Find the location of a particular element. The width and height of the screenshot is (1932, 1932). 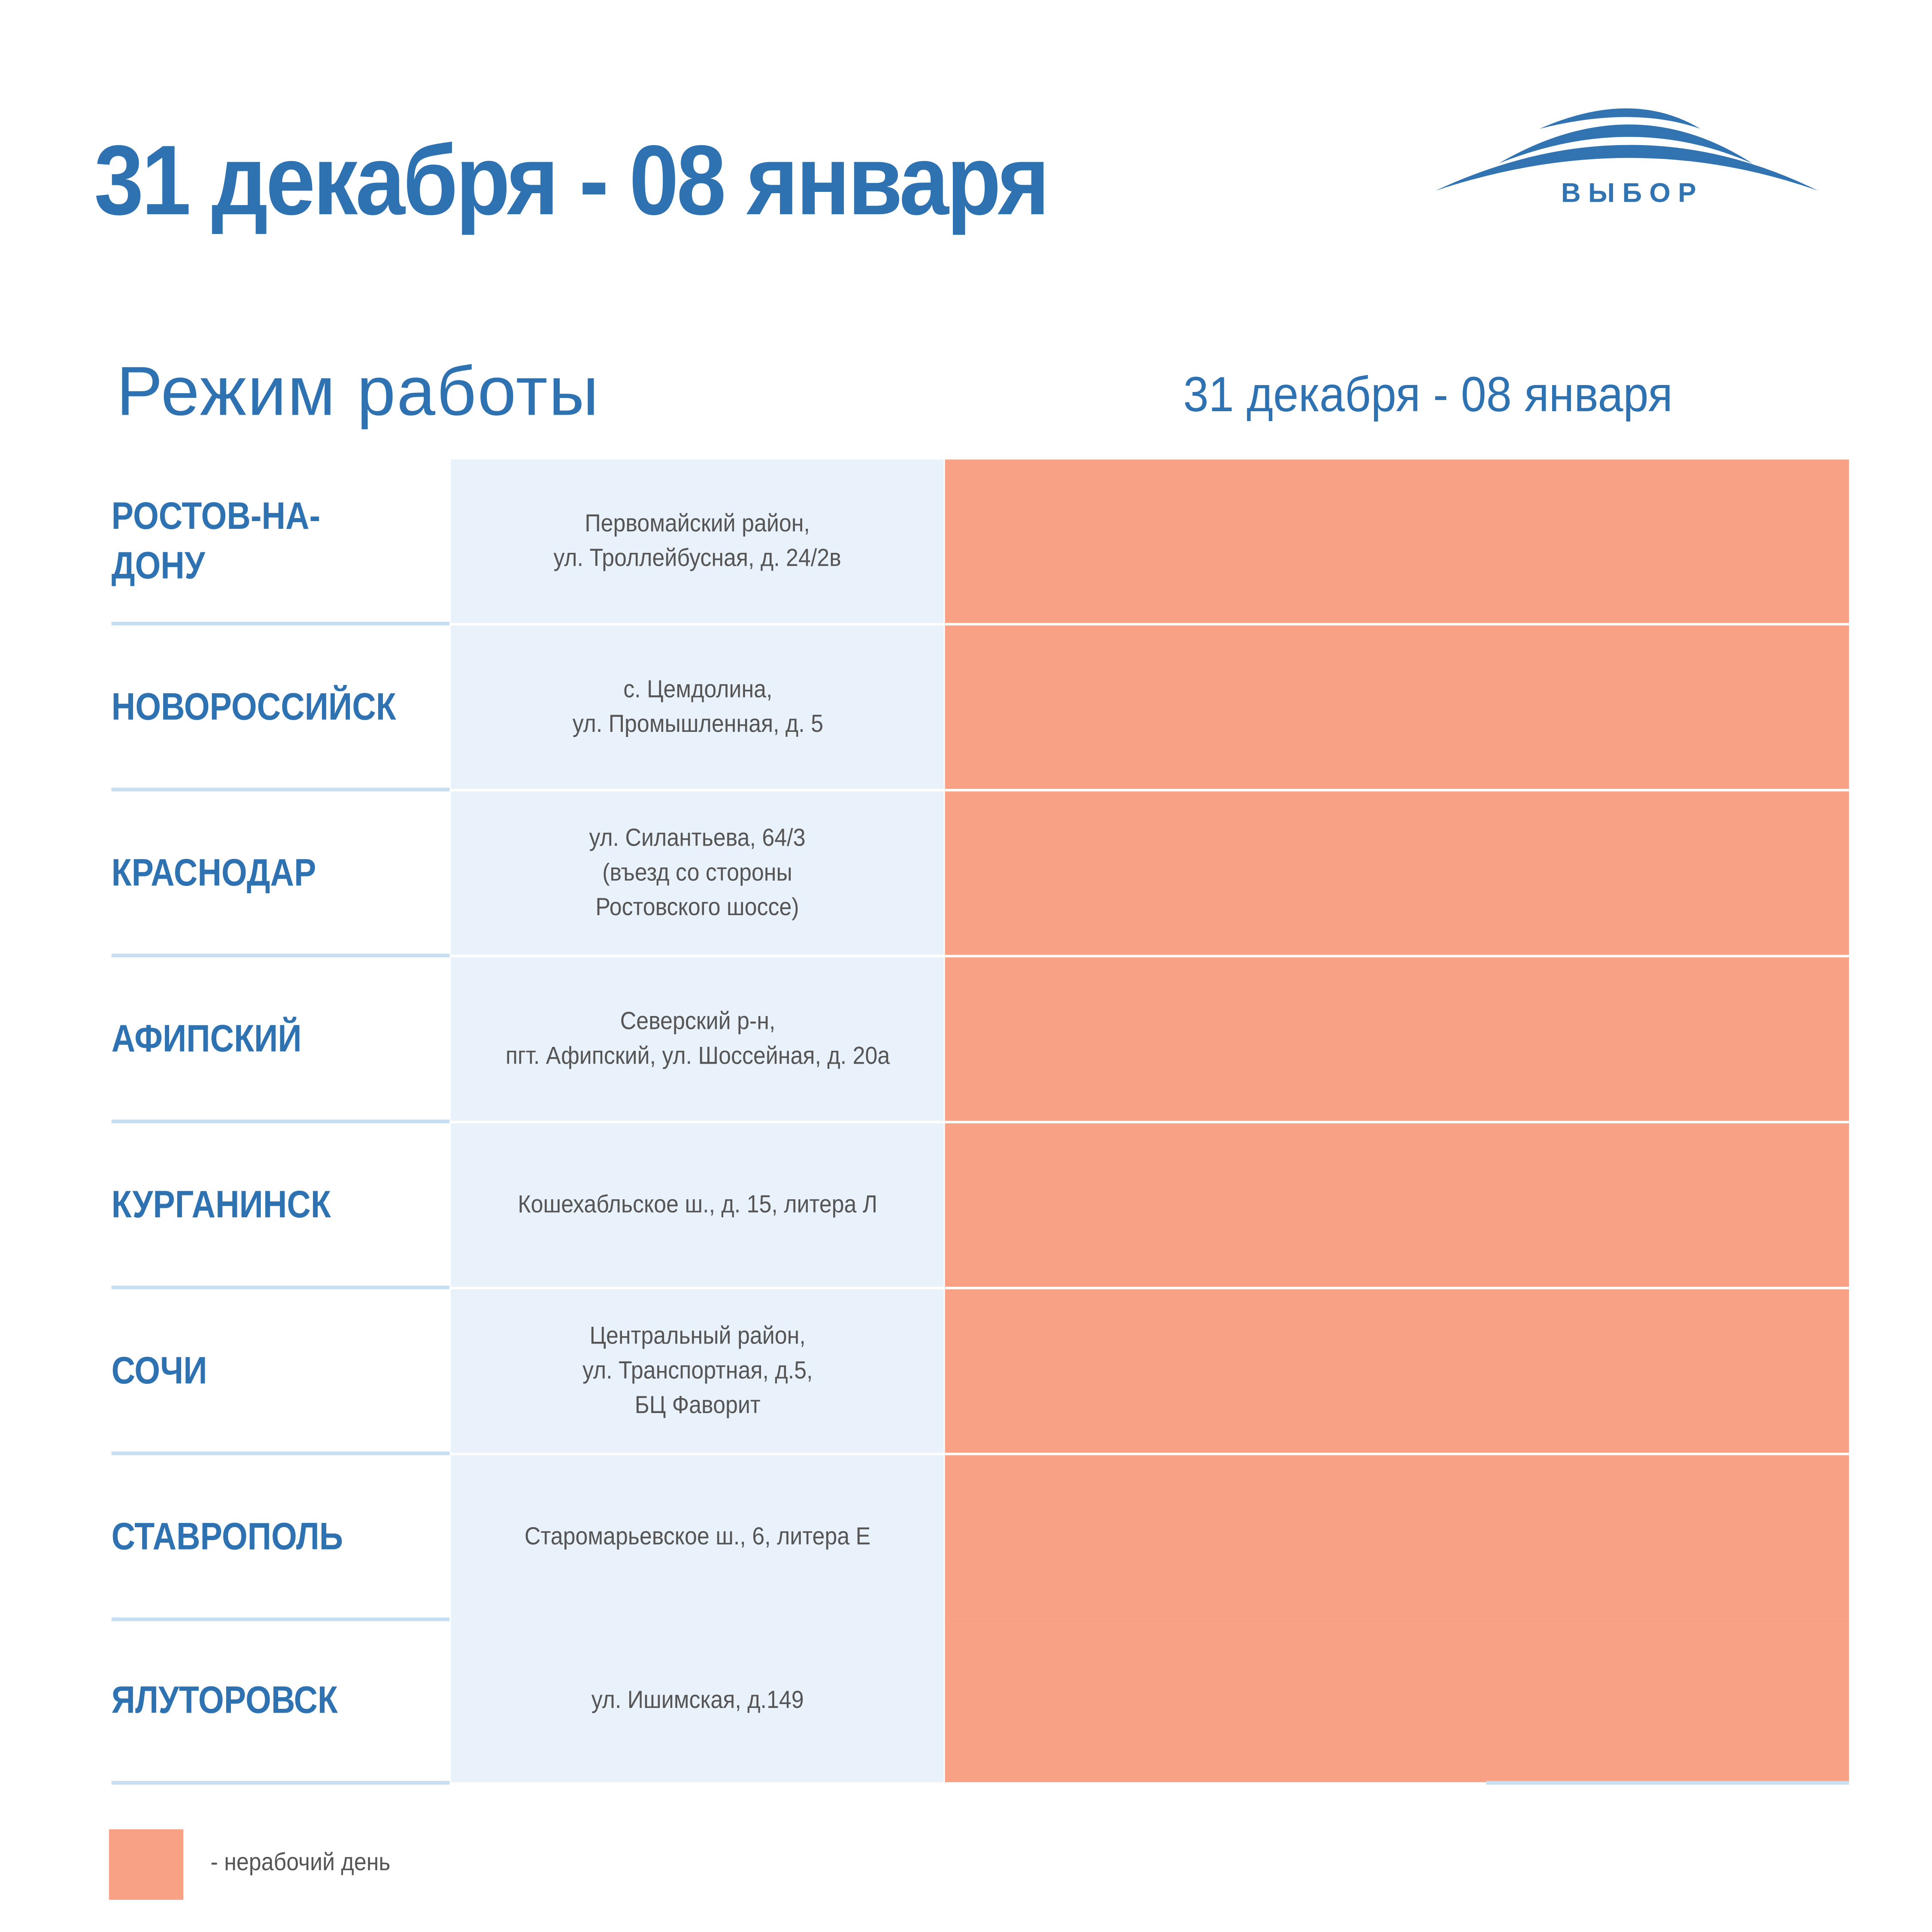

city-name: СТАВРОПОЛЬ is located at coordinates (280, 1538).